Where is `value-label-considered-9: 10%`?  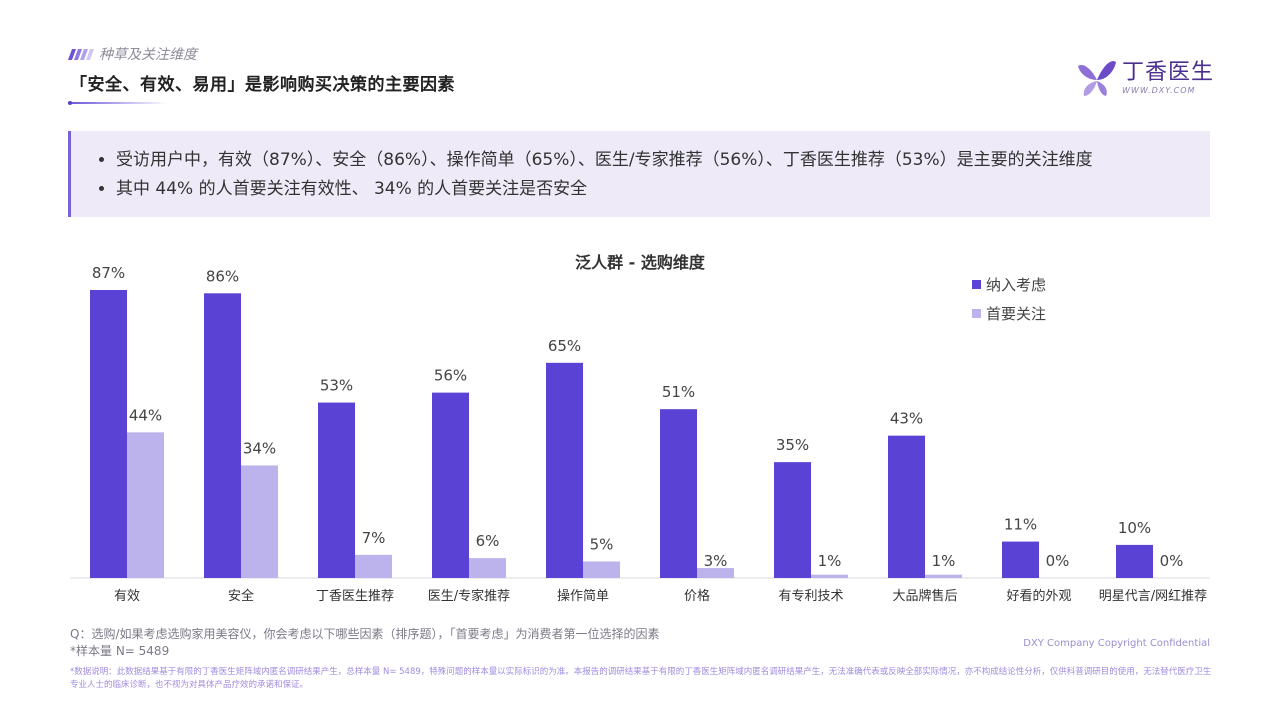
value-label-considered-9: 10% is located at coordinates (1134, 528).